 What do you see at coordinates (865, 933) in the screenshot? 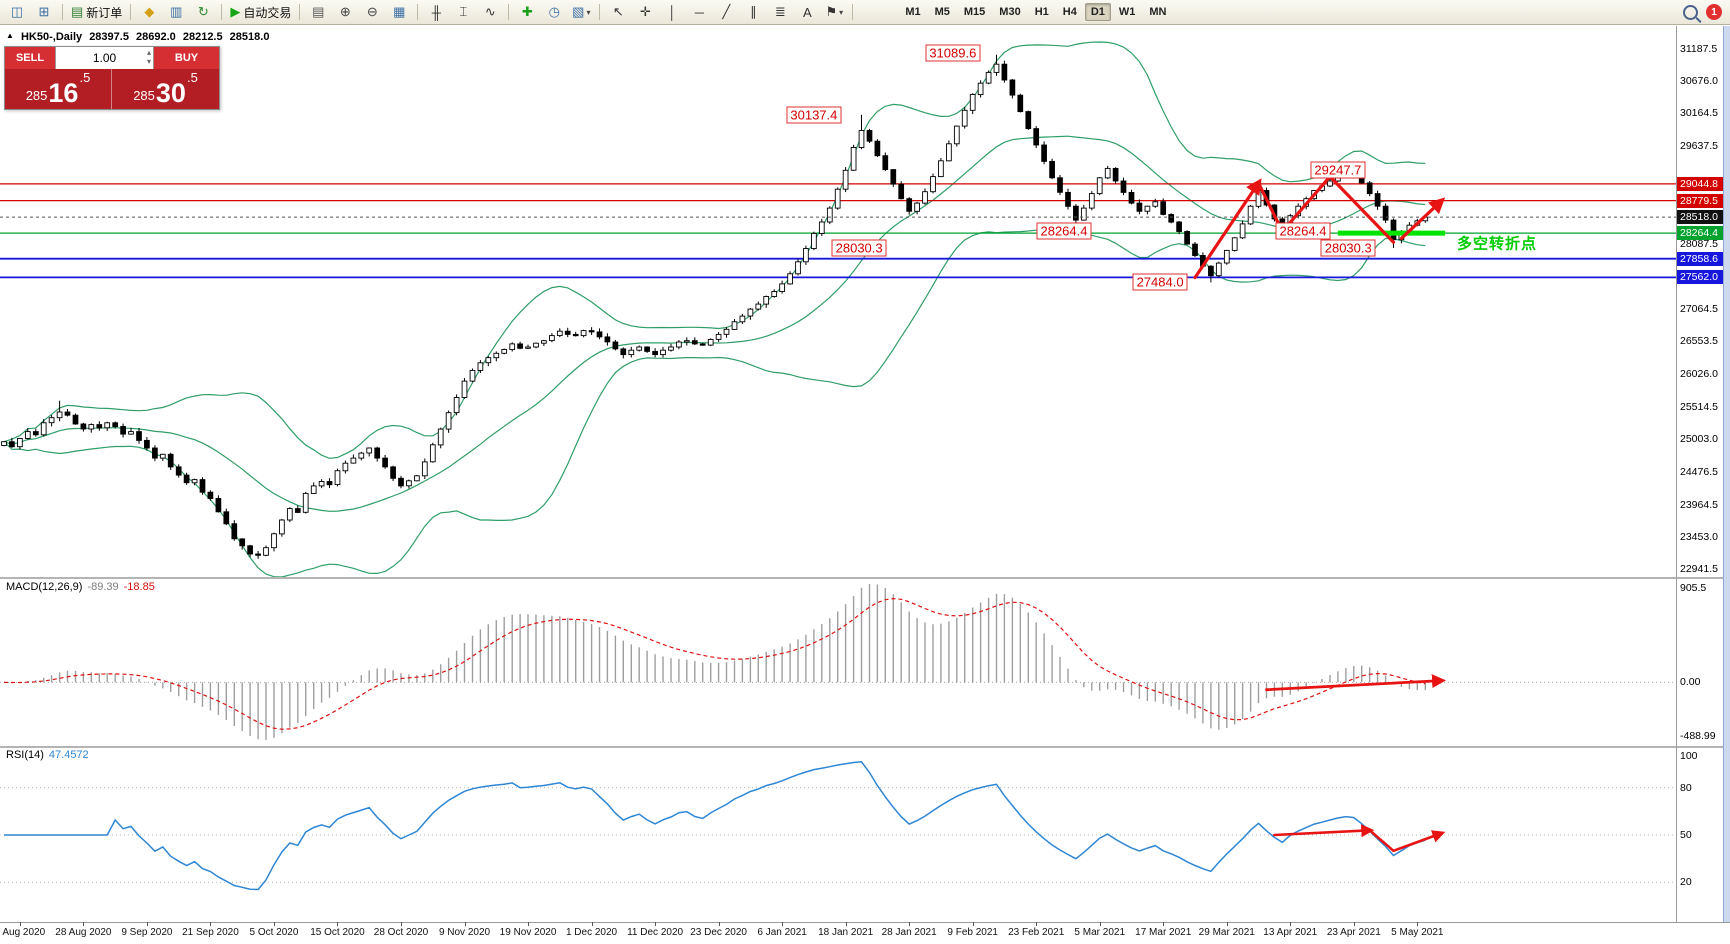
I see `time-axis` at bounding box center [865, 933].